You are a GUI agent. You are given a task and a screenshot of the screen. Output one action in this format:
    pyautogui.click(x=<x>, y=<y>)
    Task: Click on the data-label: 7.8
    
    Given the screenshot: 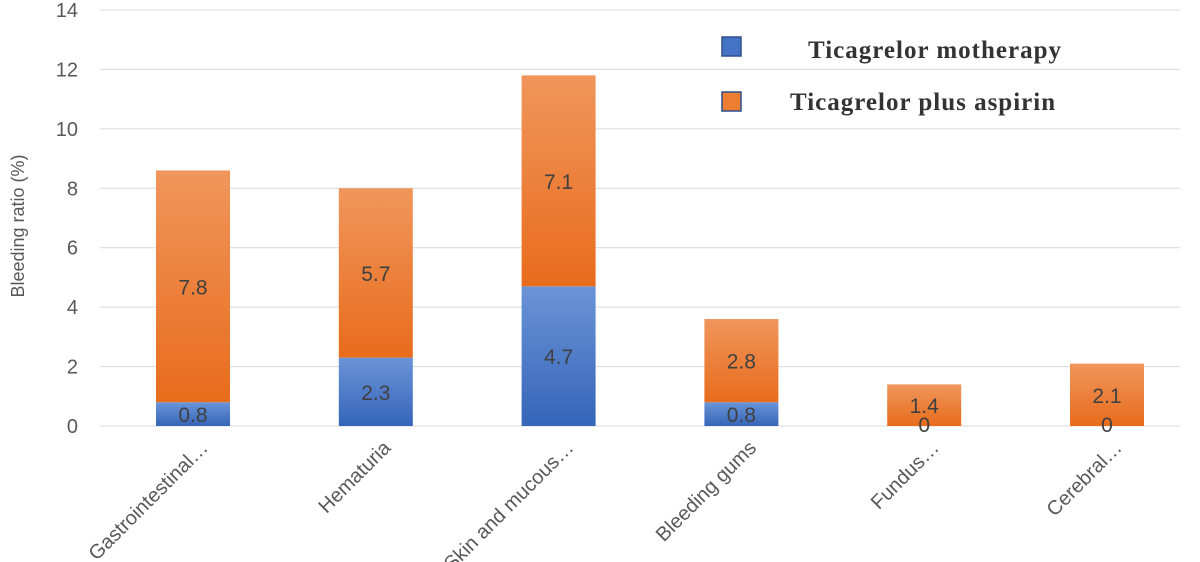 What is the action you would take?
    pyautogui.click(x=192, y=287)
    